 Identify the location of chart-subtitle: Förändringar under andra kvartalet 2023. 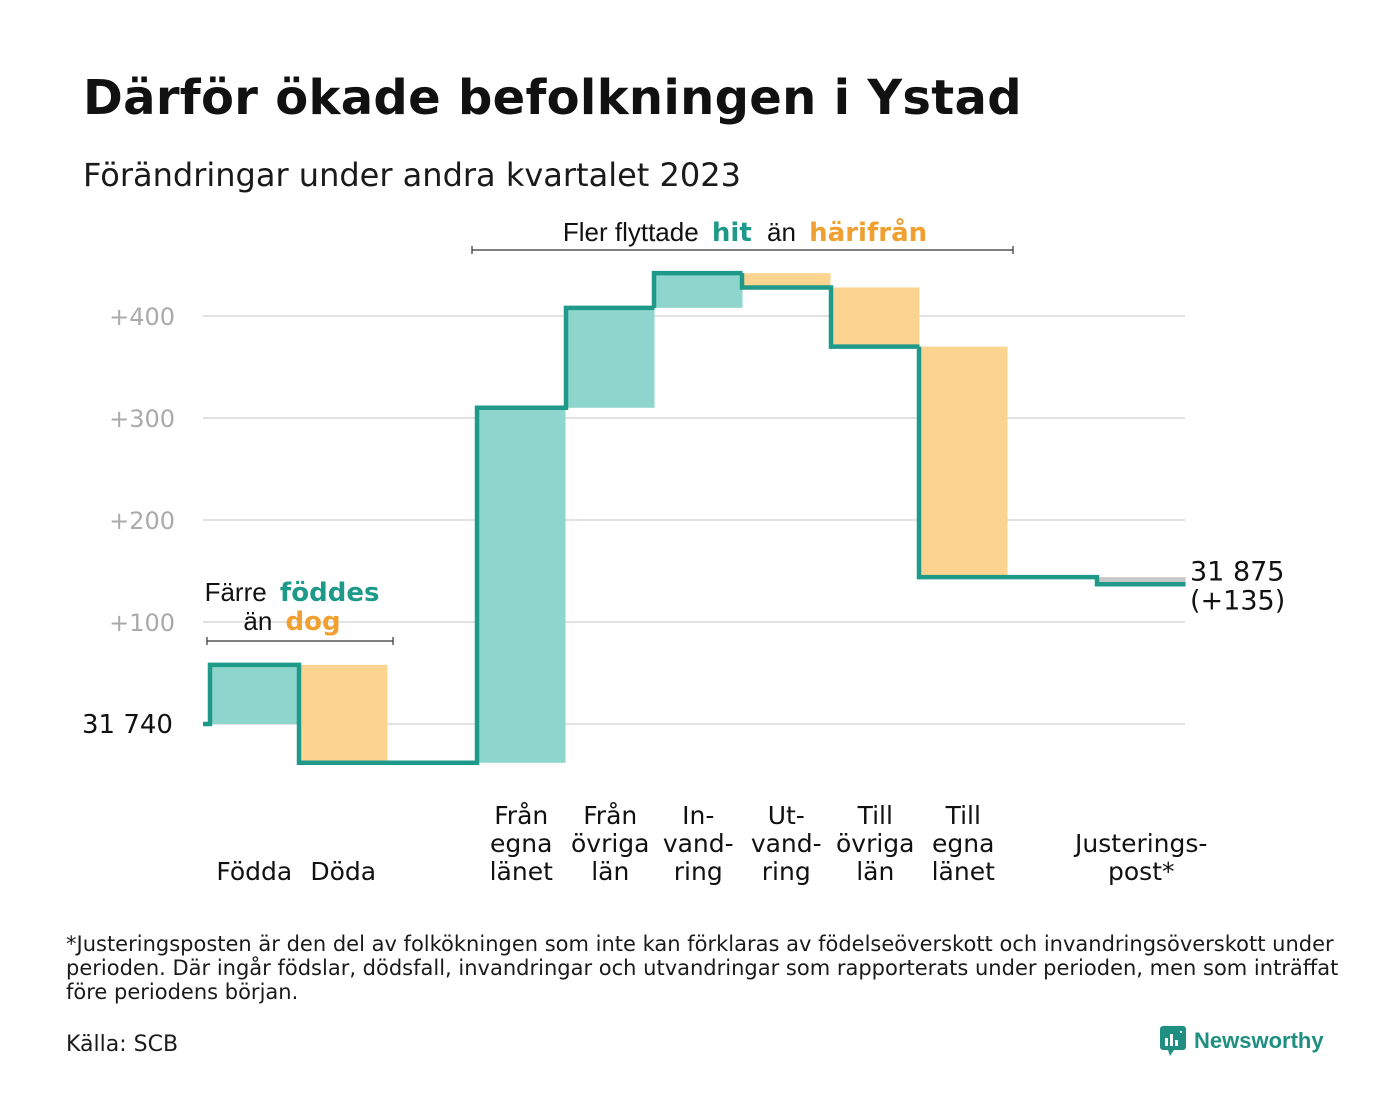
(412, 175).